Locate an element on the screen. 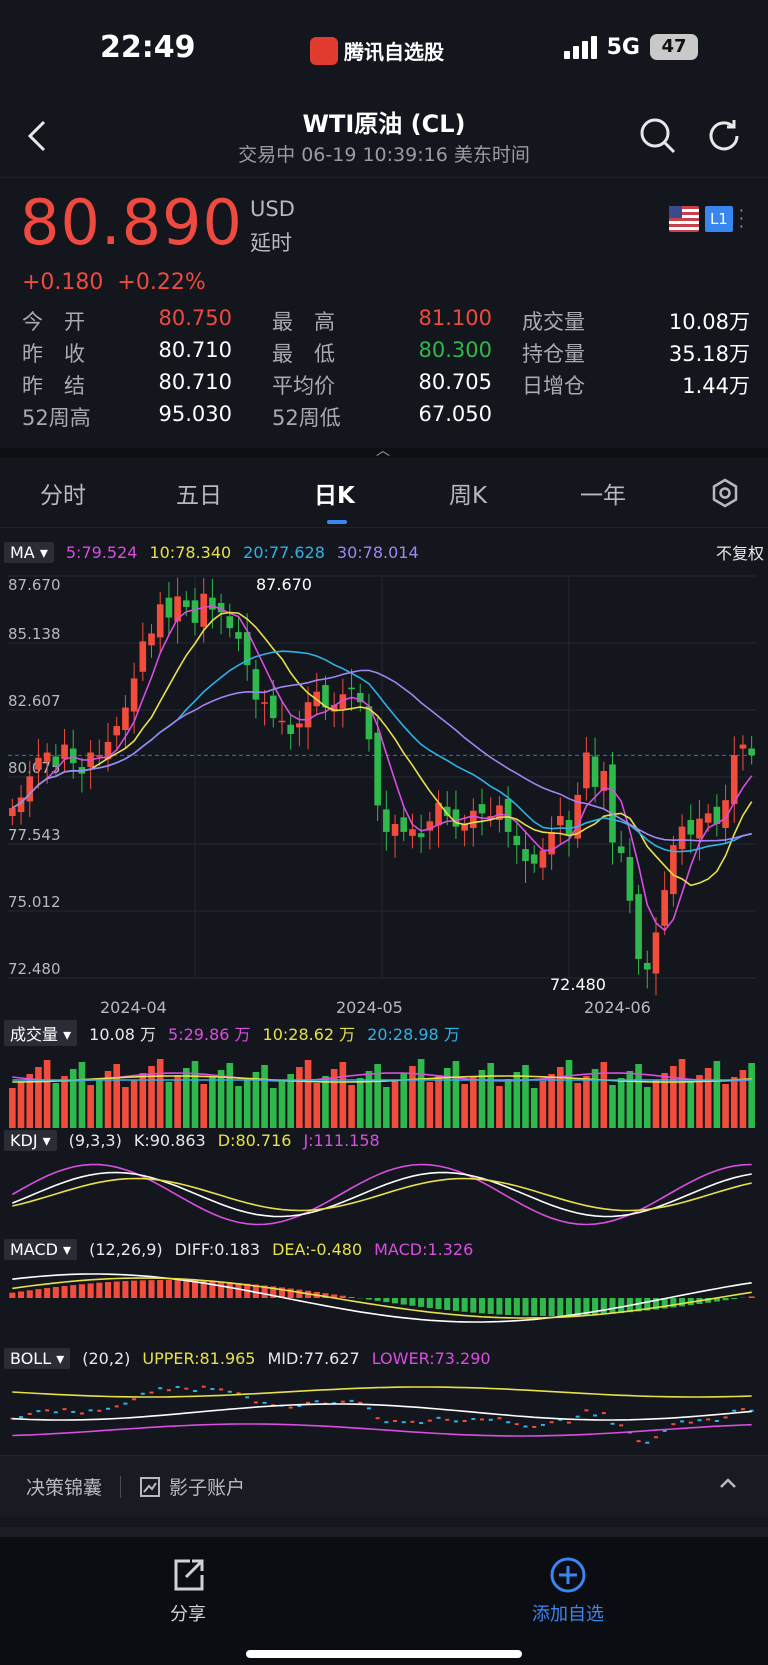 The image size is (768, 1665). search-icon is located at coordinates (658, 136).